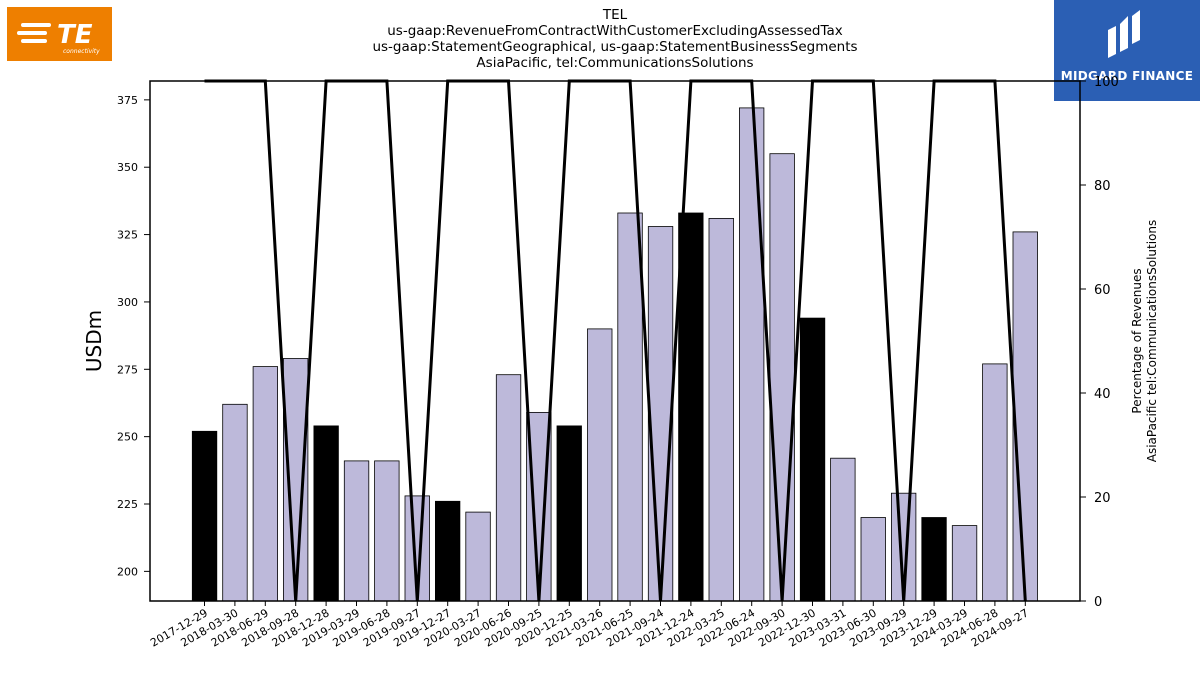 This screenshot has width=1200, height=675. Describe the element at coordinates (127, 302) in the screenshot. I see `y-tick-label: 300` at that location.